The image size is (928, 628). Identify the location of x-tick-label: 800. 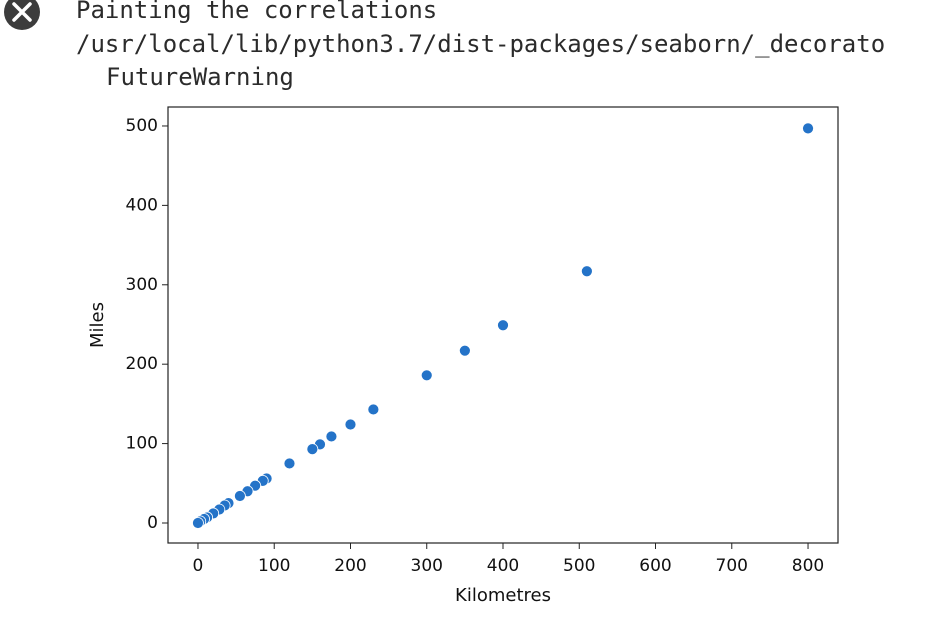
(808, 566).